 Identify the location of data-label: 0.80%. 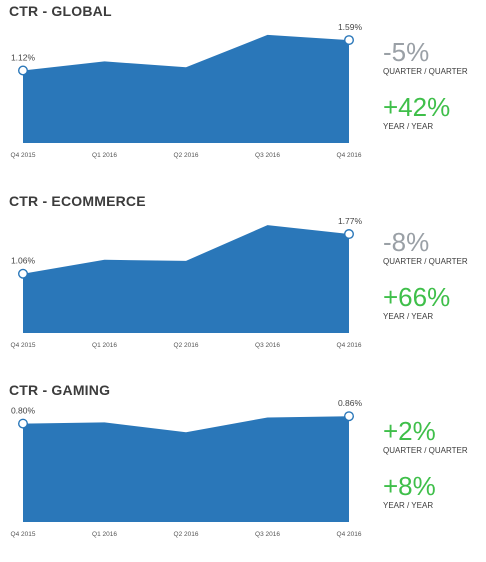
(23, 411).